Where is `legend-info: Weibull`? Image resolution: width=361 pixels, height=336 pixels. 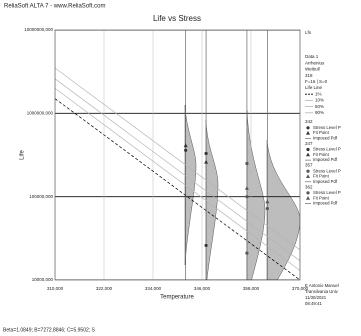
legend-info: Weibull is located at coordinates (312, 69).